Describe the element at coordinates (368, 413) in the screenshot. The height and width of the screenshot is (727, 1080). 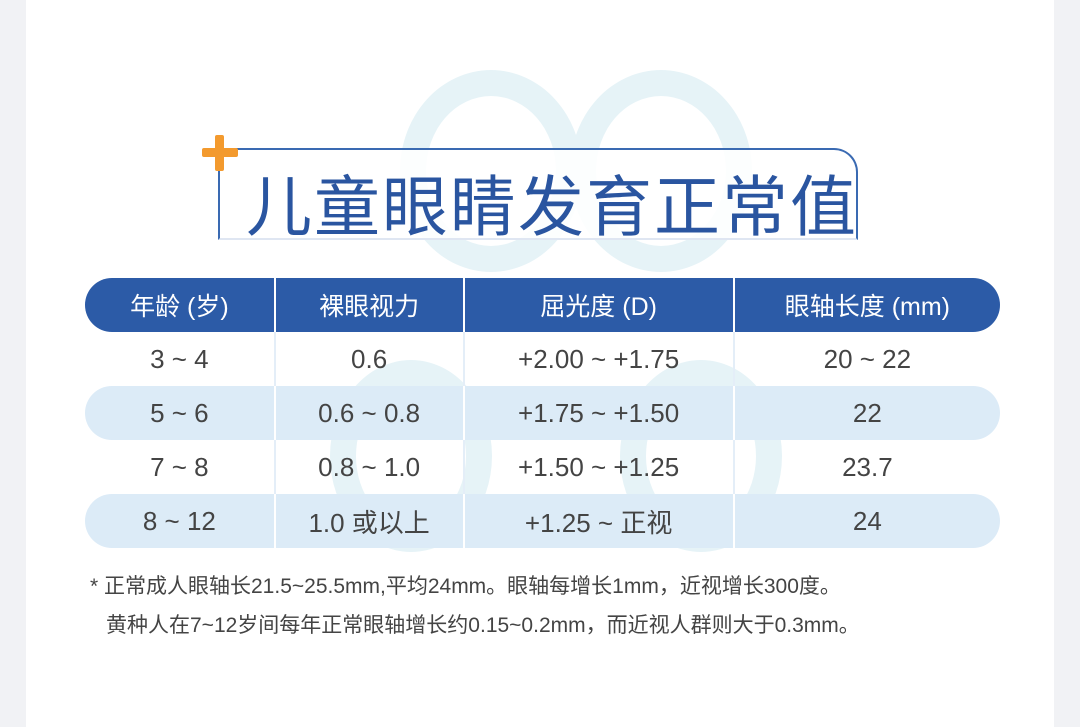
I see `table-cell: 0.6 ~ 0.8` at that location.